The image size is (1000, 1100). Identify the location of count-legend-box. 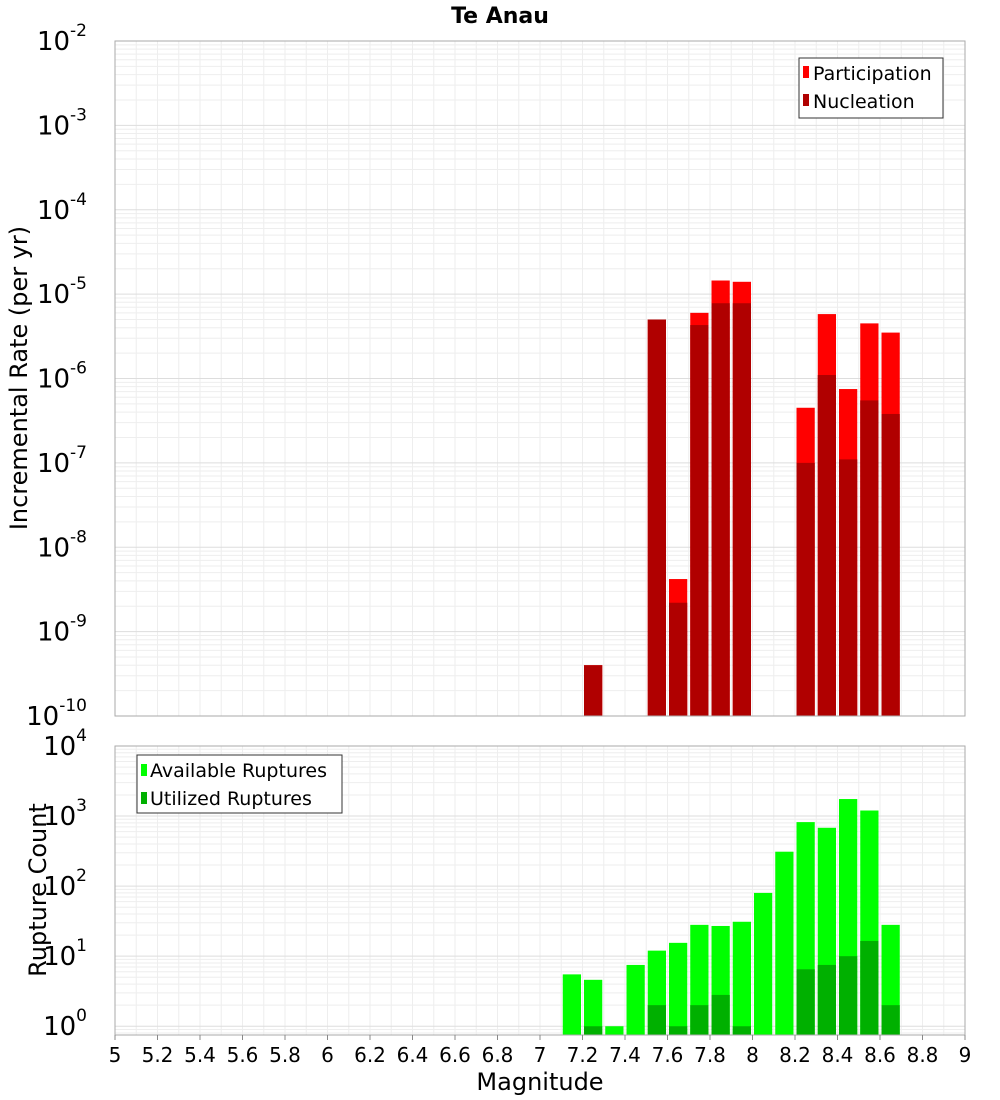
(239, 784).